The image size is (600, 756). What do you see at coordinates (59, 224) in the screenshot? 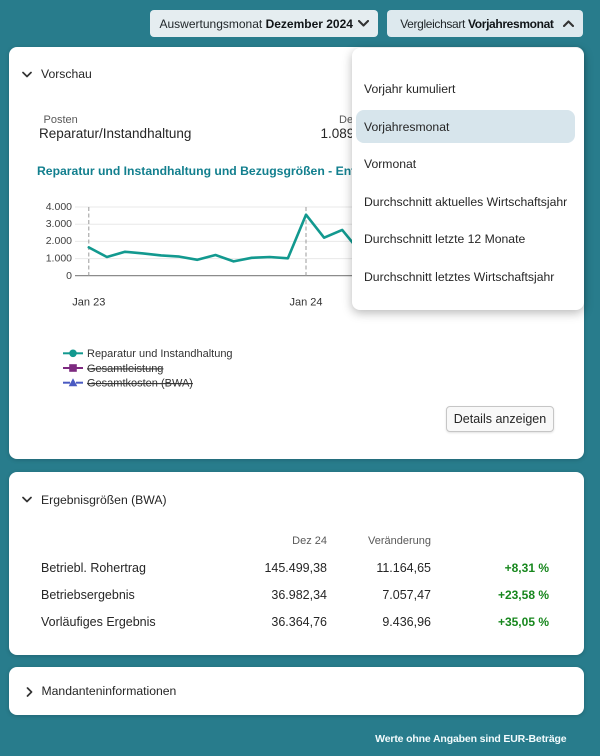
I see `svg-text: 3.000` at bounding box center [59, 224].